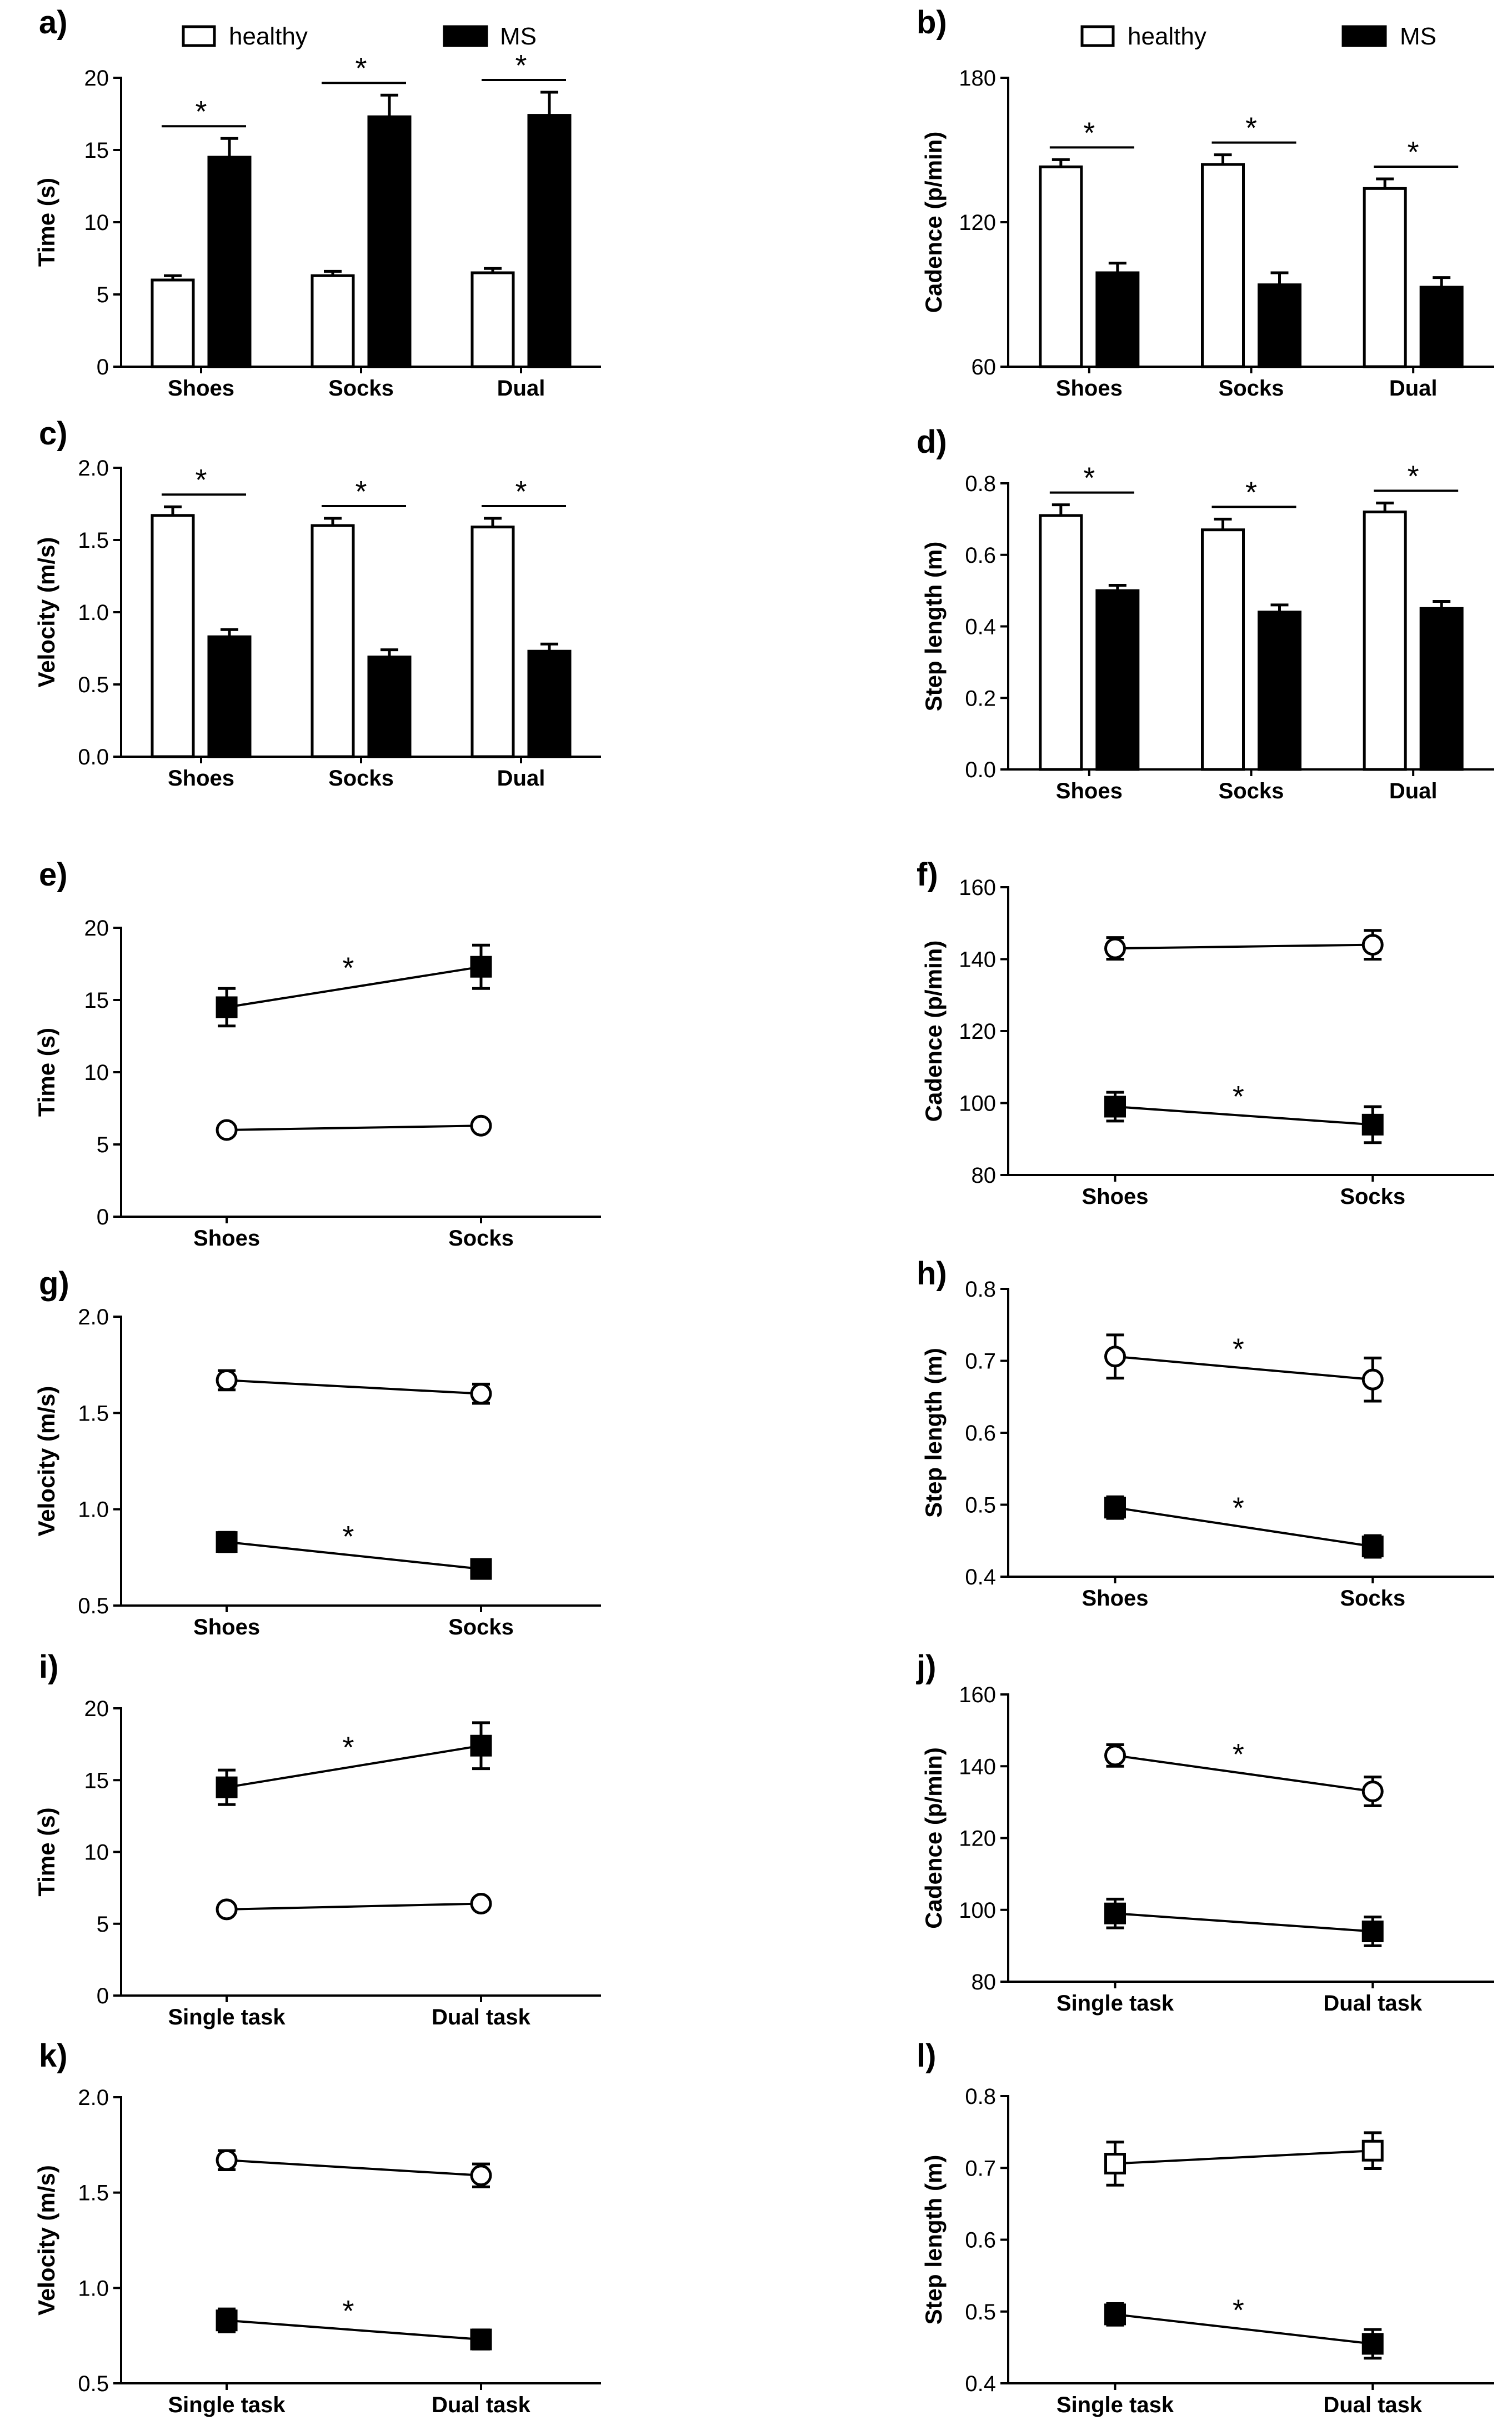  I want to click on panel-label: j), so click(926, 1667).